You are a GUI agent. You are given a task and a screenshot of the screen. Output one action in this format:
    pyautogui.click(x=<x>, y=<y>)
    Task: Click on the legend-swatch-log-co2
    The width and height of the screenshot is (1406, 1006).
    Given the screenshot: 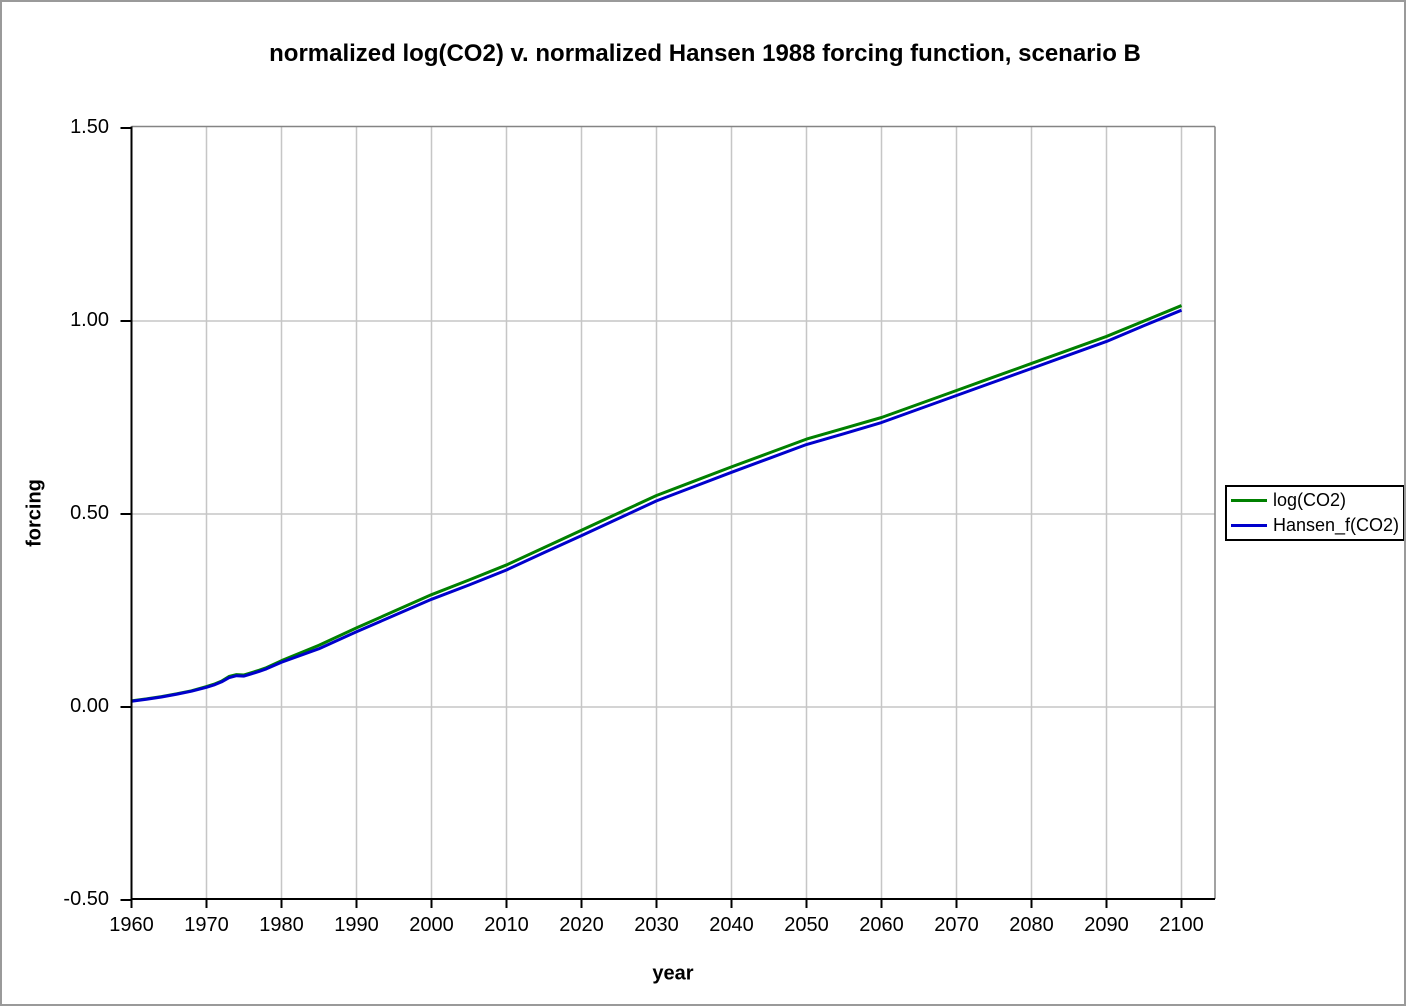 What is the action you would take?
    pyautogui.click(x=1249, y=500)
    